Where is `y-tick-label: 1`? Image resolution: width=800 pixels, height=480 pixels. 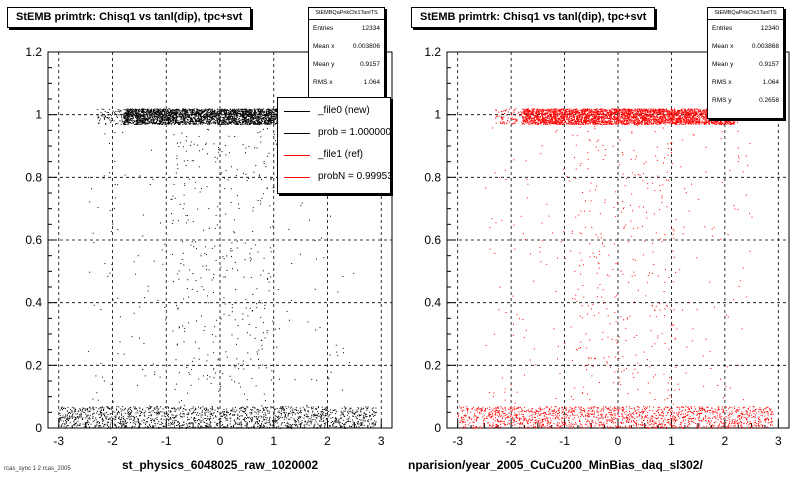
y-tick-label: 1 is located at coordinates (38, 115).